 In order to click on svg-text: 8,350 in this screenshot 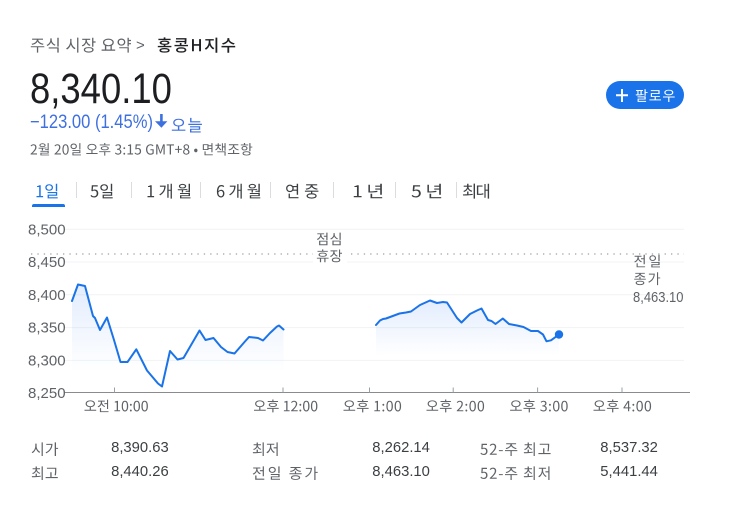, I will do `click(47, 328)`.